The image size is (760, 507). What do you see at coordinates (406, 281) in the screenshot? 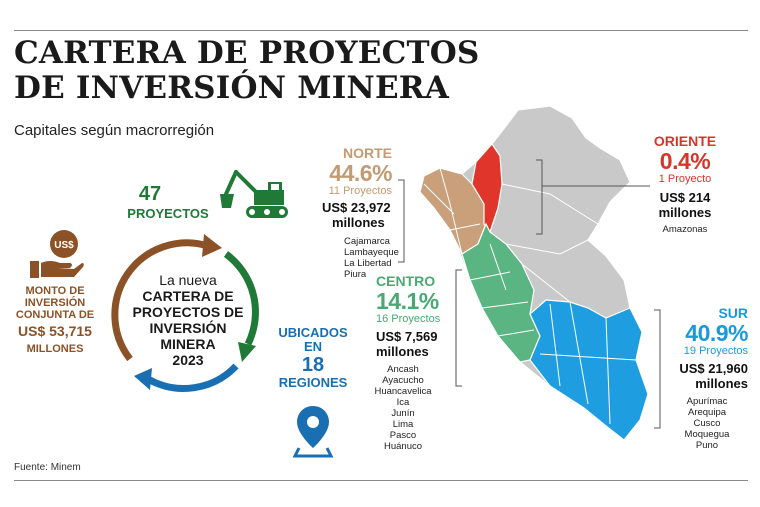
I see `centro-name: CENTRO` at bounding box center [406, 281].